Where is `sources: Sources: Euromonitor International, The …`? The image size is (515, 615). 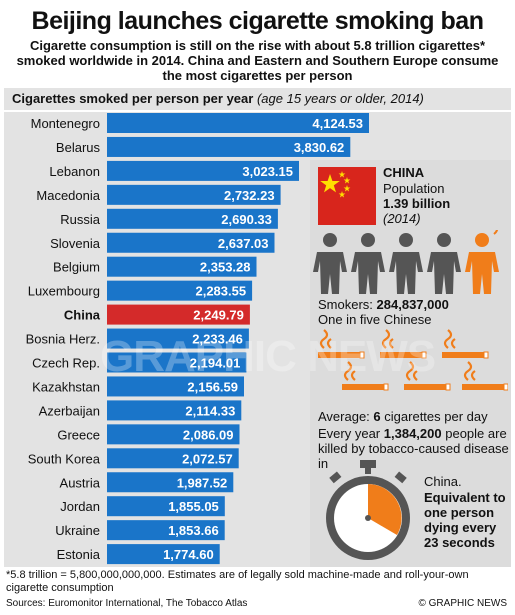 sources: Sources: Euromonitor International, The … is located at coordinates (127, 603).